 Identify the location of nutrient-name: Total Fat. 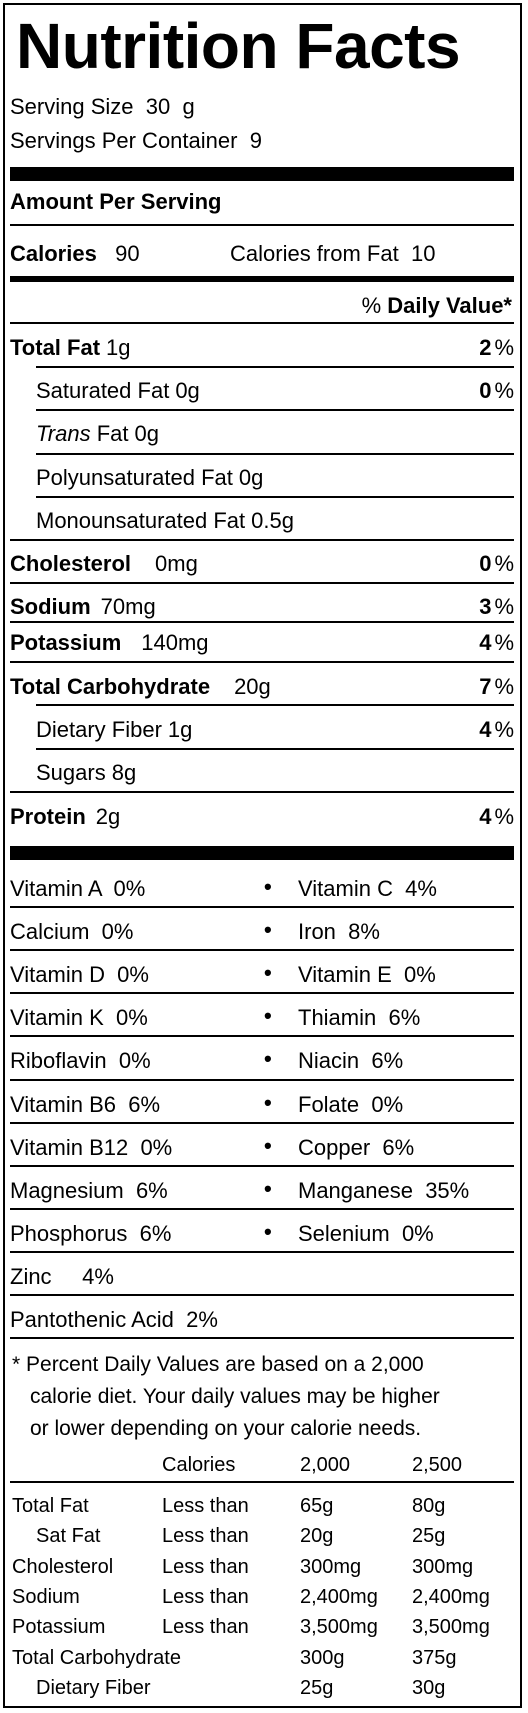
(55, 347).